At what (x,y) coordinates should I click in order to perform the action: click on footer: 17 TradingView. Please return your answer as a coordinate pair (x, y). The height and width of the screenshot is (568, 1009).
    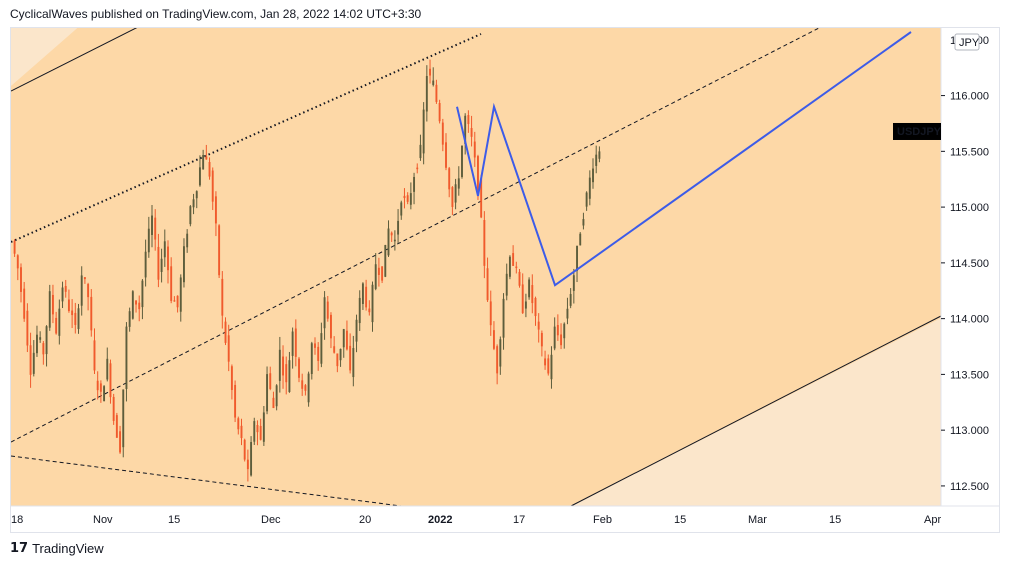
    Looking at the image, I should click on (57, 548).